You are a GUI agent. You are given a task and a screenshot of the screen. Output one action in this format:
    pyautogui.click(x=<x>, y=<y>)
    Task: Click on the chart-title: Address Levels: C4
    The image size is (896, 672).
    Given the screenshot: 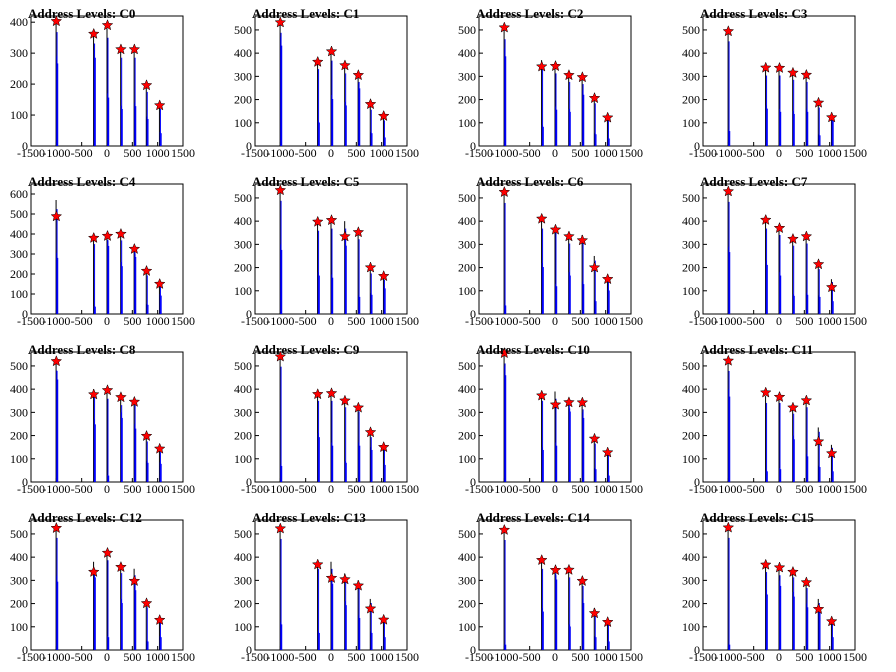 What is the action you would take?
    pyautogui.click(x=82, y=181)
    